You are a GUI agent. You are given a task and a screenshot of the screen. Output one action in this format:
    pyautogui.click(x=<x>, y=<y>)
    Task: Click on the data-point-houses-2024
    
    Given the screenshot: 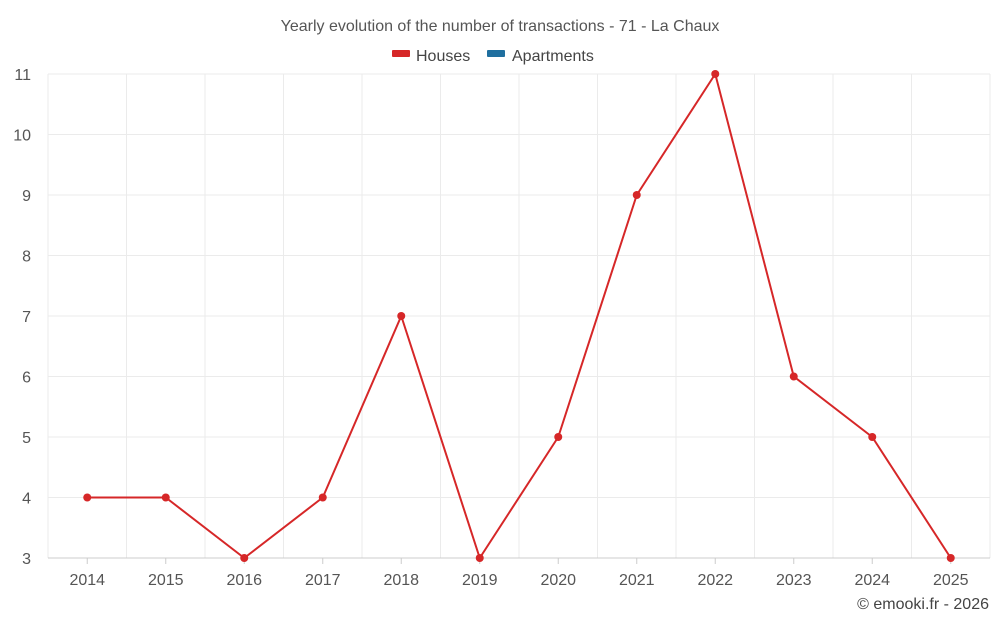 What is the action you would take?
    pyautogui.click(x=872, y=437)
    